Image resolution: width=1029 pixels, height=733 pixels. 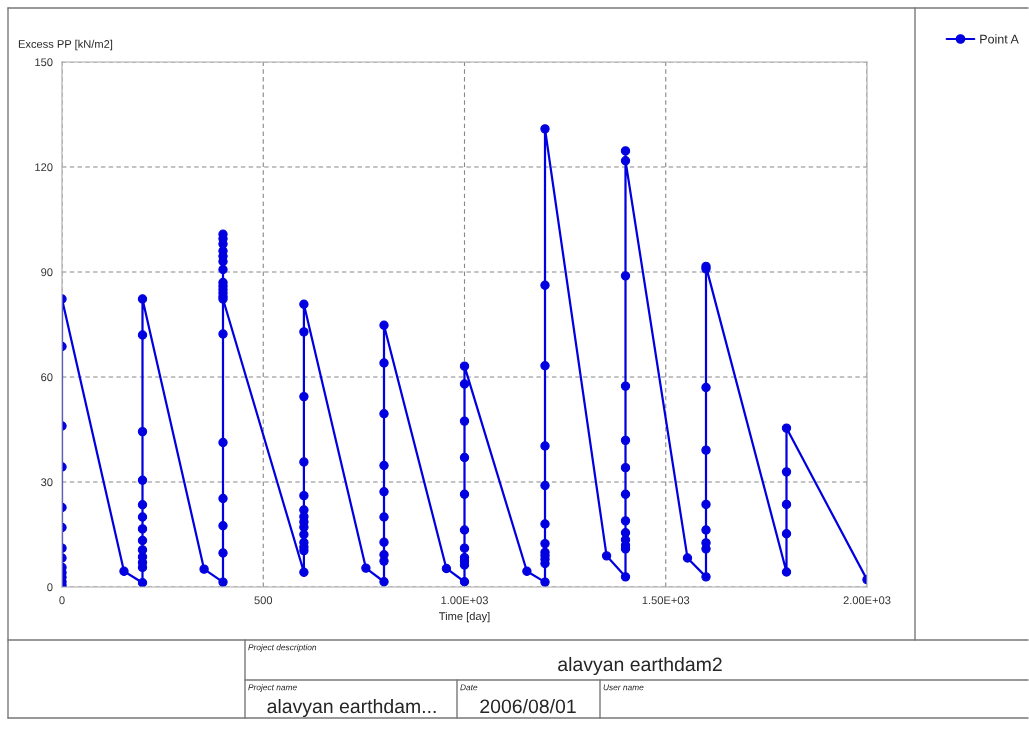 What do you see at coordinates (867, 600) in the screenshot?
I see `x-tick-label: 2.00E+03` at bounding box center [867, 600].